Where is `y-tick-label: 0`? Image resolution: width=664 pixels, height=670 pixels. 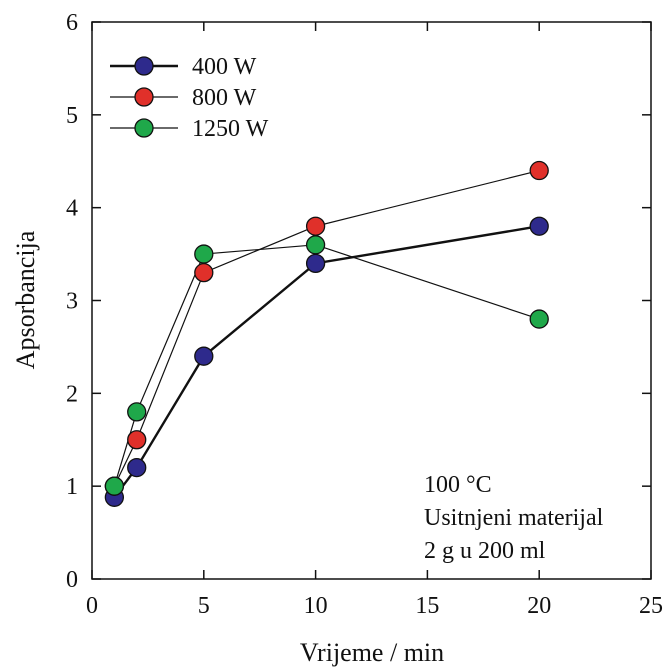 y-tick-label: 0 is located at coordinates (72, 580).